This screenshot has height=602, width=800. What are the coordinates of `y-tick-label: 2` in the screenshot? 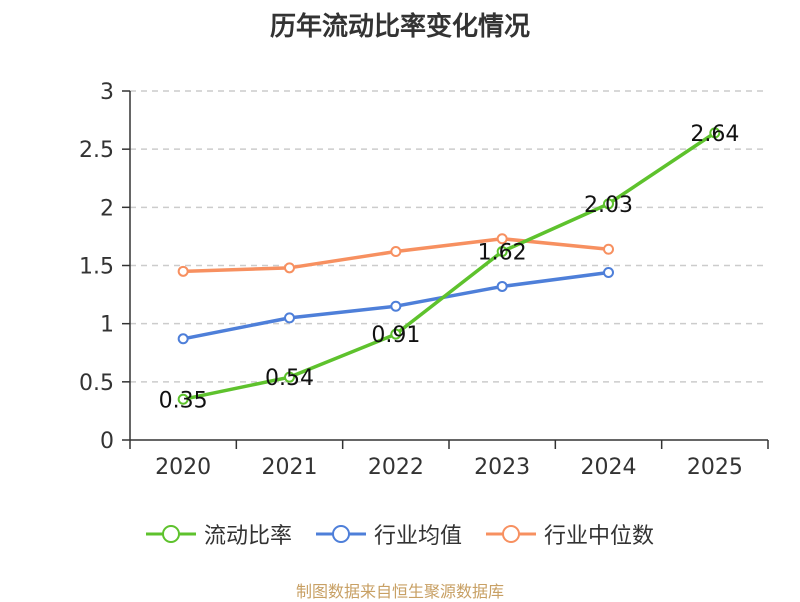 It's located at (107, 208).